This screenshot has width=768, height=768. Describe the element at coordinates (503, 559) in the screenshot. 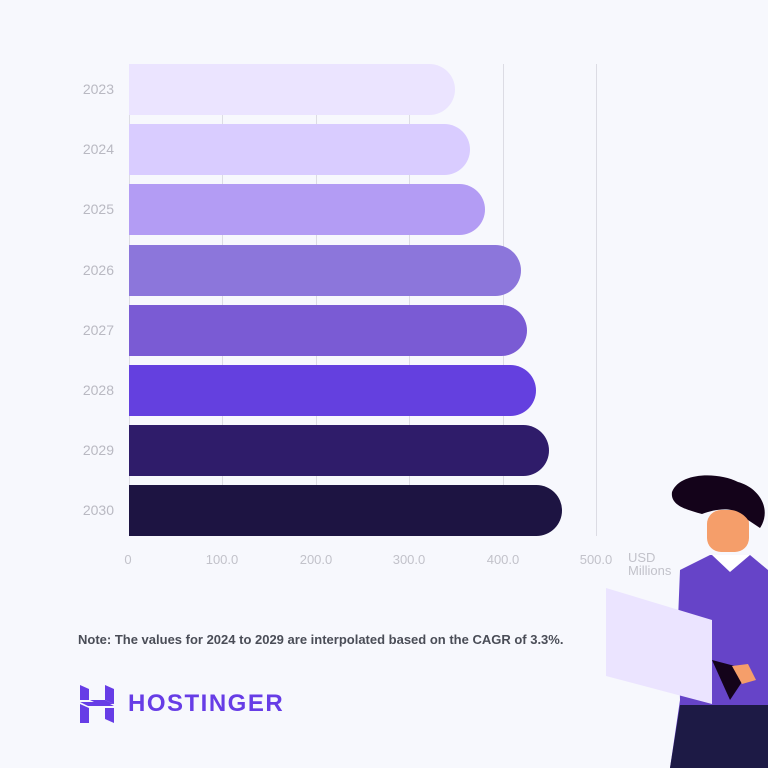

I see `x-tick-400: 400.0` at that location.